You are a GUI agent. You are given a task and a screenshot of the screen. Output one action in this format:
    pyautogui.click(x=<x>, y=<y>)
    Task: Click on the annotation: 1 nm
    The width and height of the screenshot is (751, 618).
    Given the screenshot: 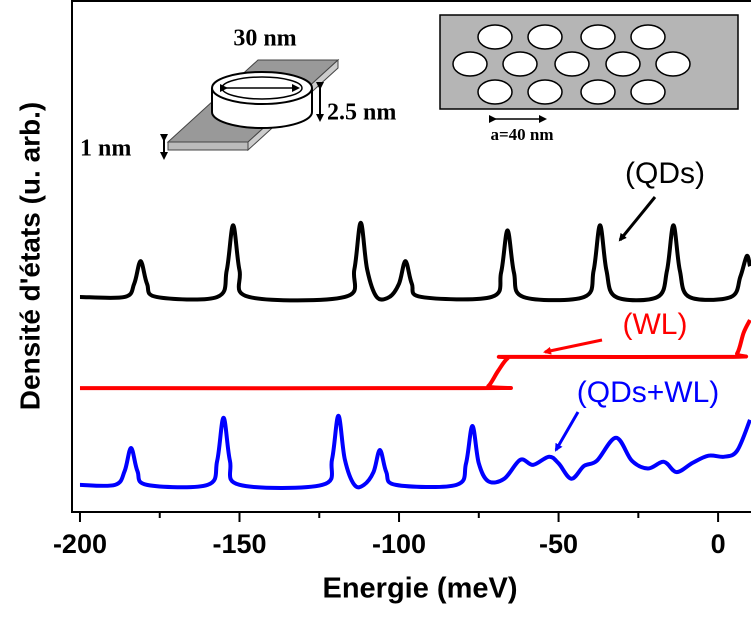 What is the action you would take?
    pyautogui.click(x=105, y=149)
    